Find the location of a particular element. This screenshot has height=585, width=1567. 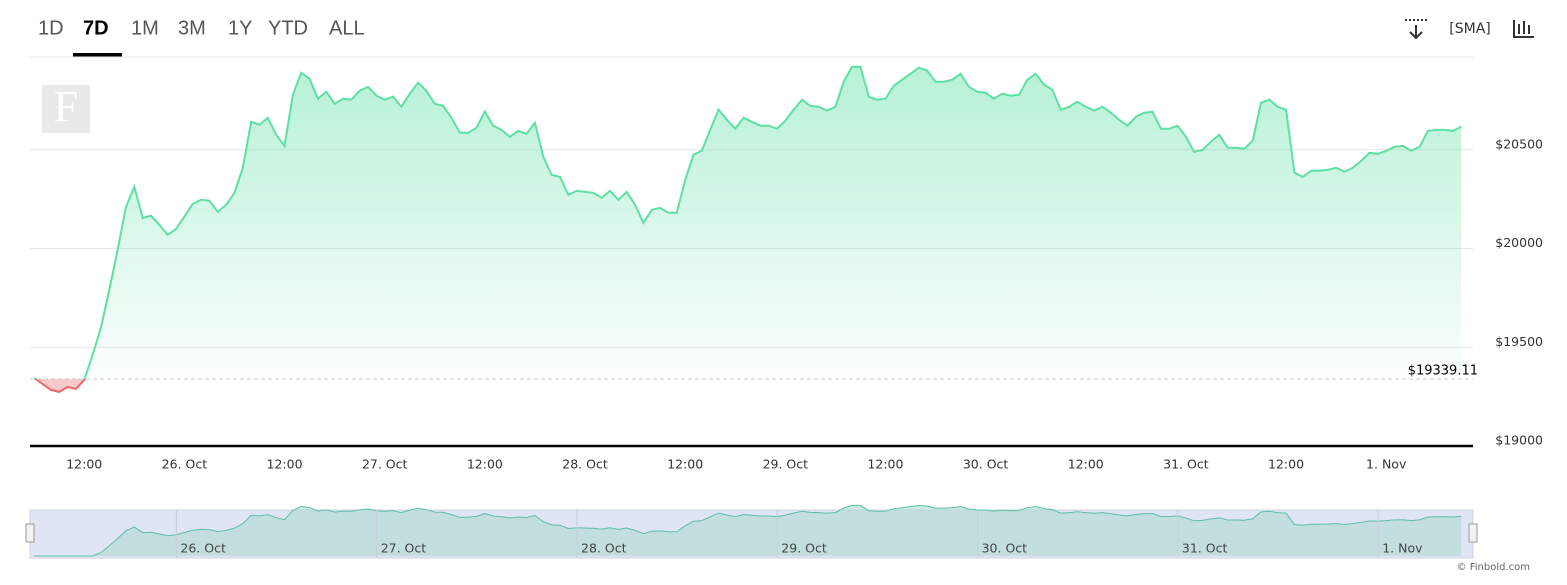

credit: © Finbold.com is located at coordinates (1493, 567).